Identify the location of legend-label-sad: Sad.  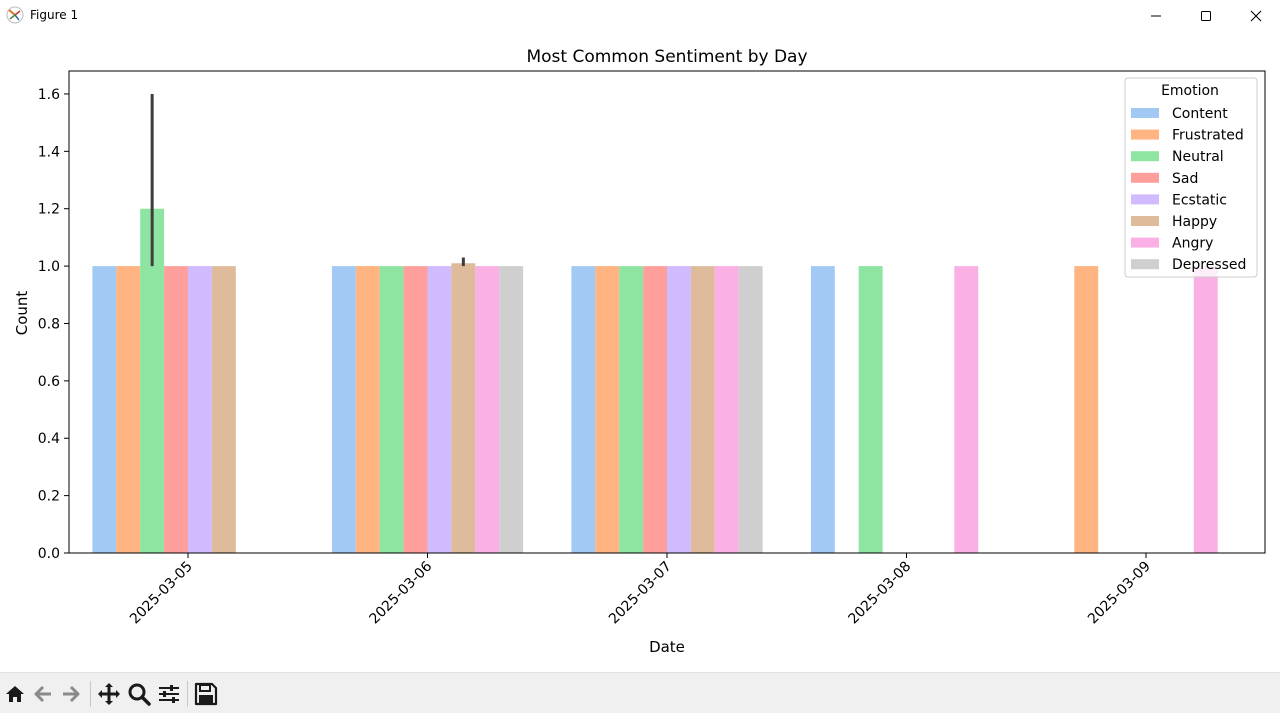
(1185, 179).